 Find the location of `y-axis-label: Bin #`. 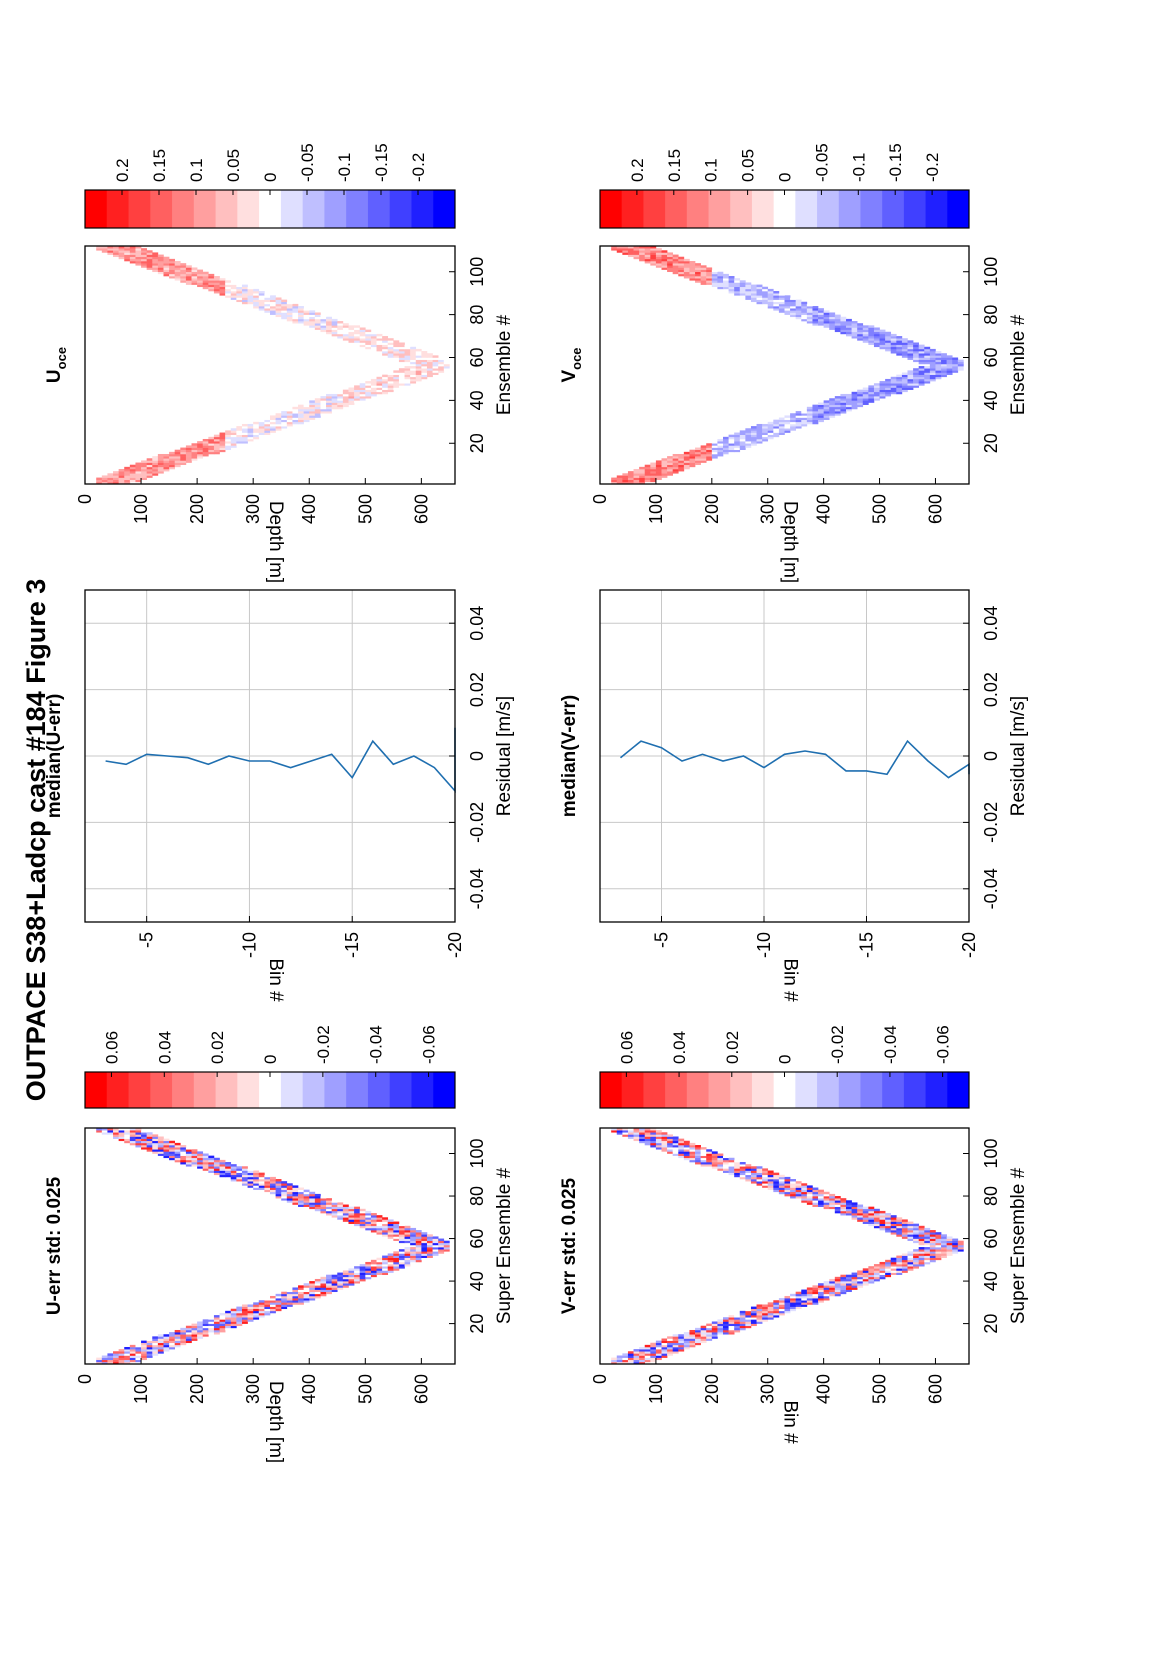

y-axis-label: Bin # is located at coordinates (790, 980).